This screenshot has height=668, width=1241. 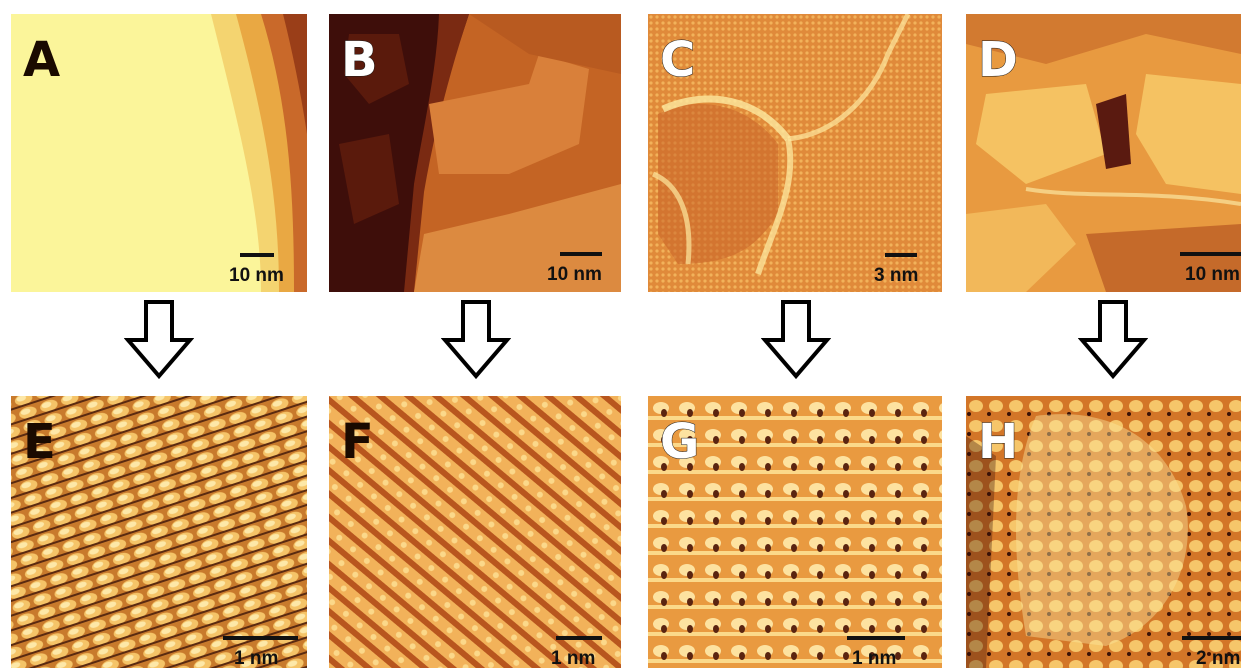 I want to click on panel-a-scale-bar, so click(x=257, y=255).